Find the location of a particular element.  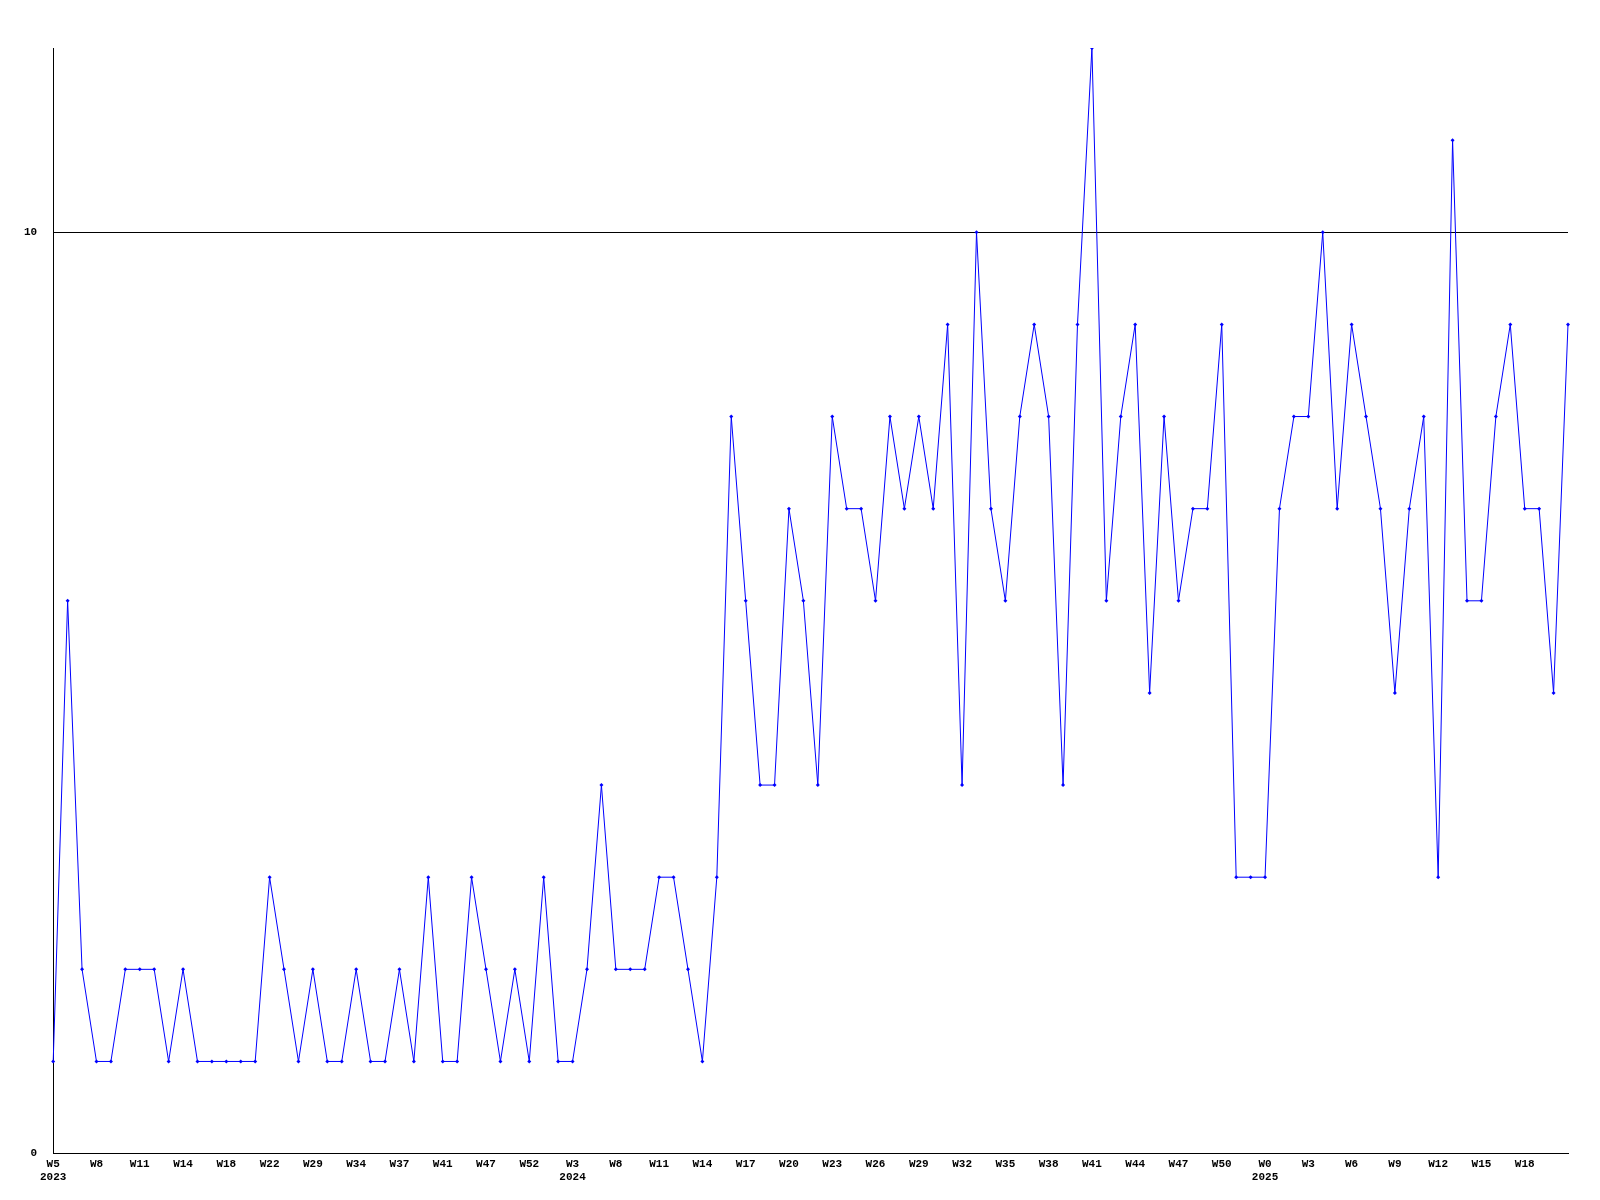

x-tick-label: W44 is located at coordinates (1135, 1163).